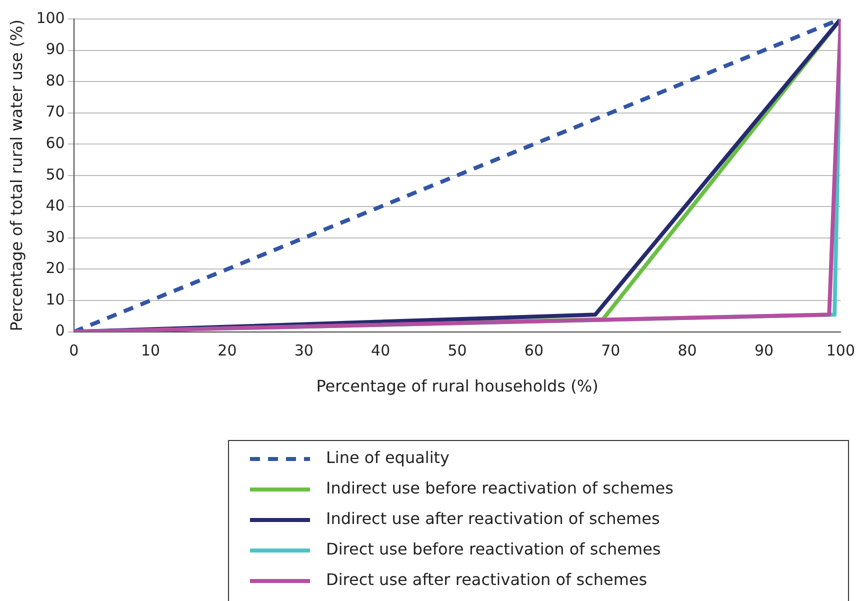 The width and height of the screenshot is (858, 601). What do you see at coordinates (457, 386) in the screenshot?
I see `x-axis-title: Percentage of rural households (%)` at bounding box center [457, 386].